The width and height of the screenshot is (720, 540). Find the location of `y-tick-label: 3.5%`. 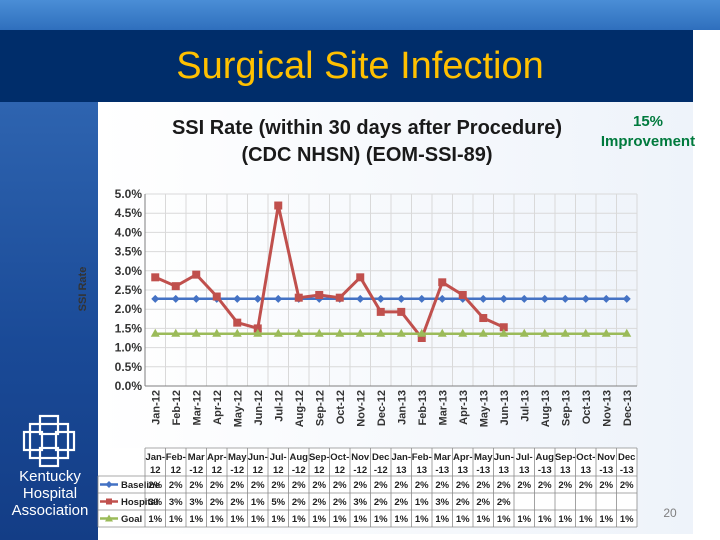

y-tick-label: 3.5% is located at coordinates (129, 252).